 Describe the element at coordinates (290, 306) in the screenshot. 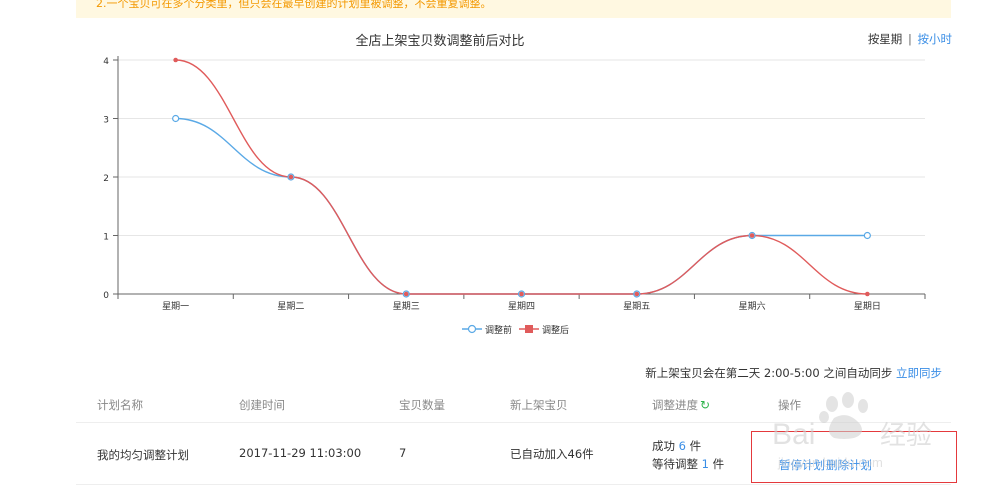

I see `x-tick-label: 星期二` at that location.